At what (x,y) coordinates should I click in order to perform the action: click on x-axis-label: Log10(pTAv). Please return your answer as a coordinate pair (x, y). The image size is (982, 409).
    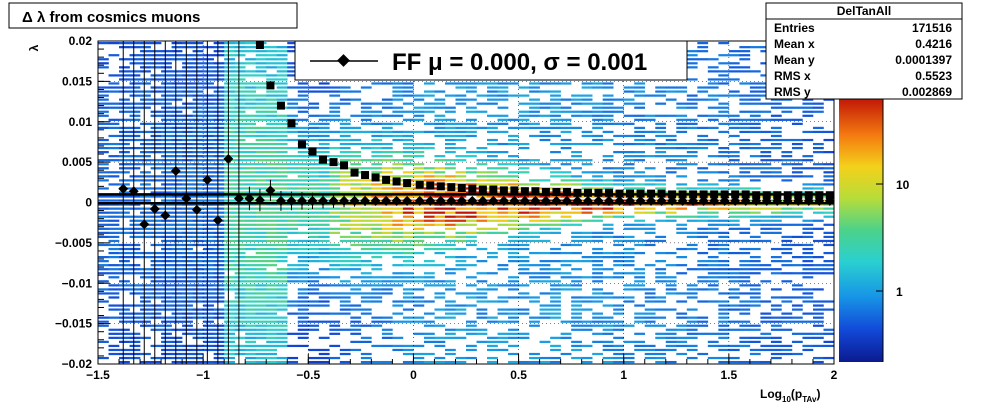
    Looking at the image, I should click on (790, 395).